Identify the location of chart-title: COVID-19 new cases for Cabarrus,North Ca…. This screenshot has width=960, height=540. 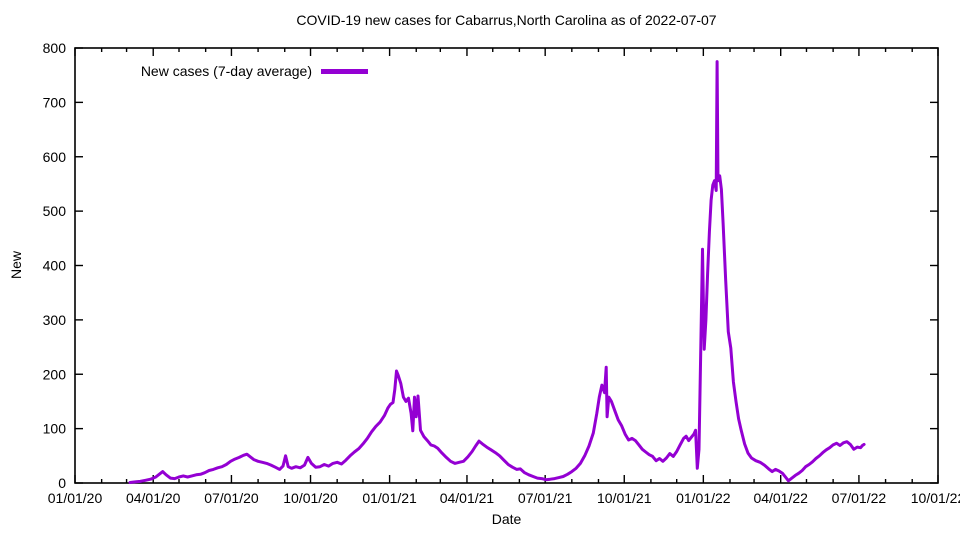
(506, 20).